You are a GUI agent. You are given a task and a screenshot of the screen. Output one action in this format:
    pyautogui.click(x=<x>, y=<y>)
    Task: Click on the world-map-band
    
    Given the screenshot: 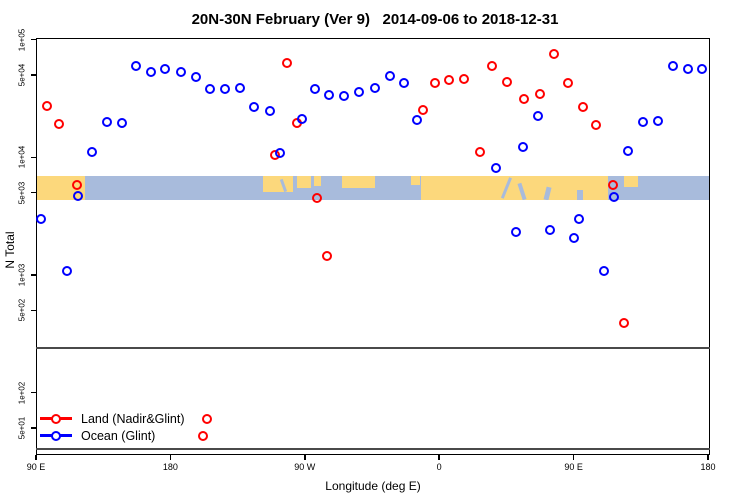 What is the action you would take?
    pyautogui.click(x=373, y=188)
    